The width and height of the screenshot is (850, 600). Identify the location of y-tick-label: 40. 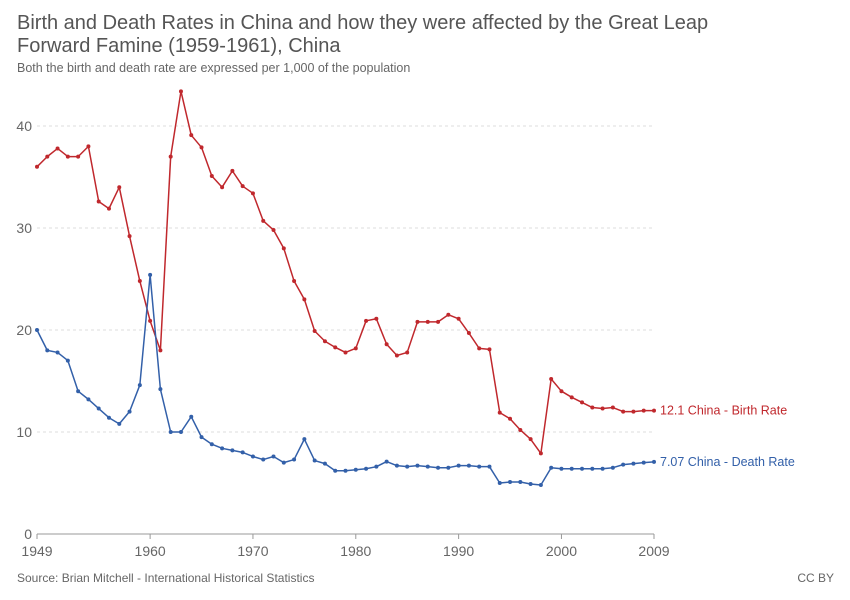
(24, 126).